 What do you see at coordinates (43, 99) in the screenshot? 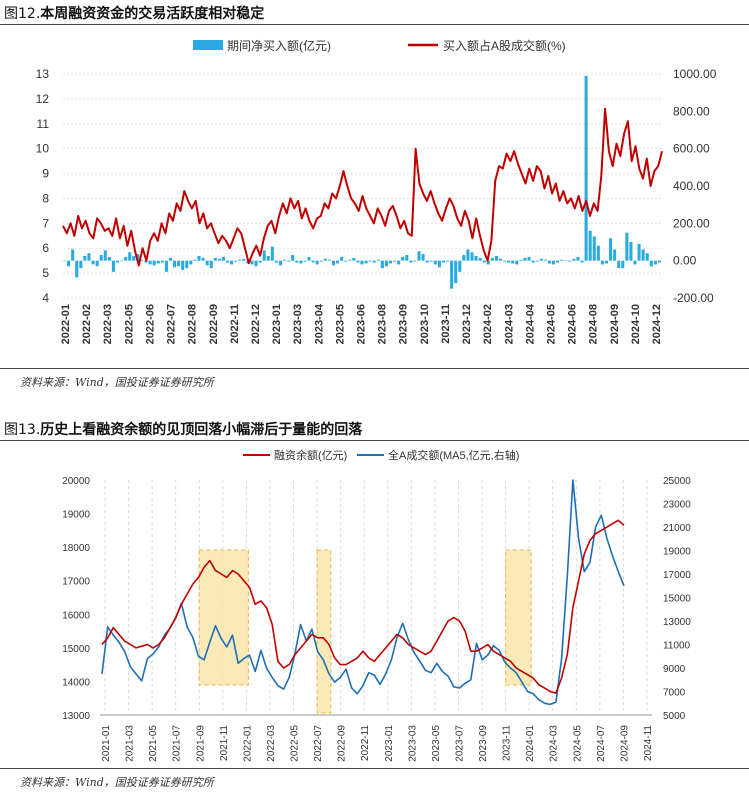
I see `left-tick-label: 12` at bounding box center [43, 99].